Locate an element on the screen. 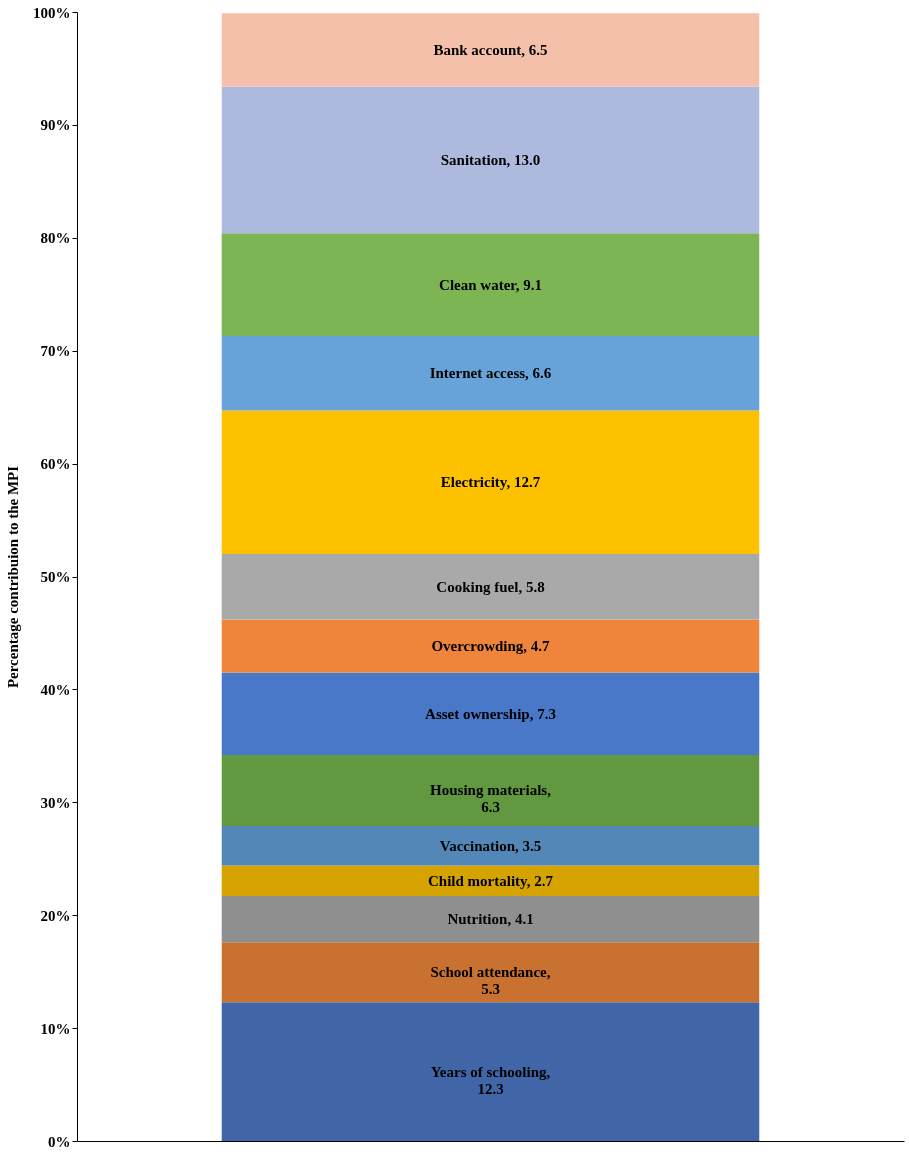 The height and width of the screenshot is (1154, 909). y-tick-label: 0% is located at coordinates (59, 1141).